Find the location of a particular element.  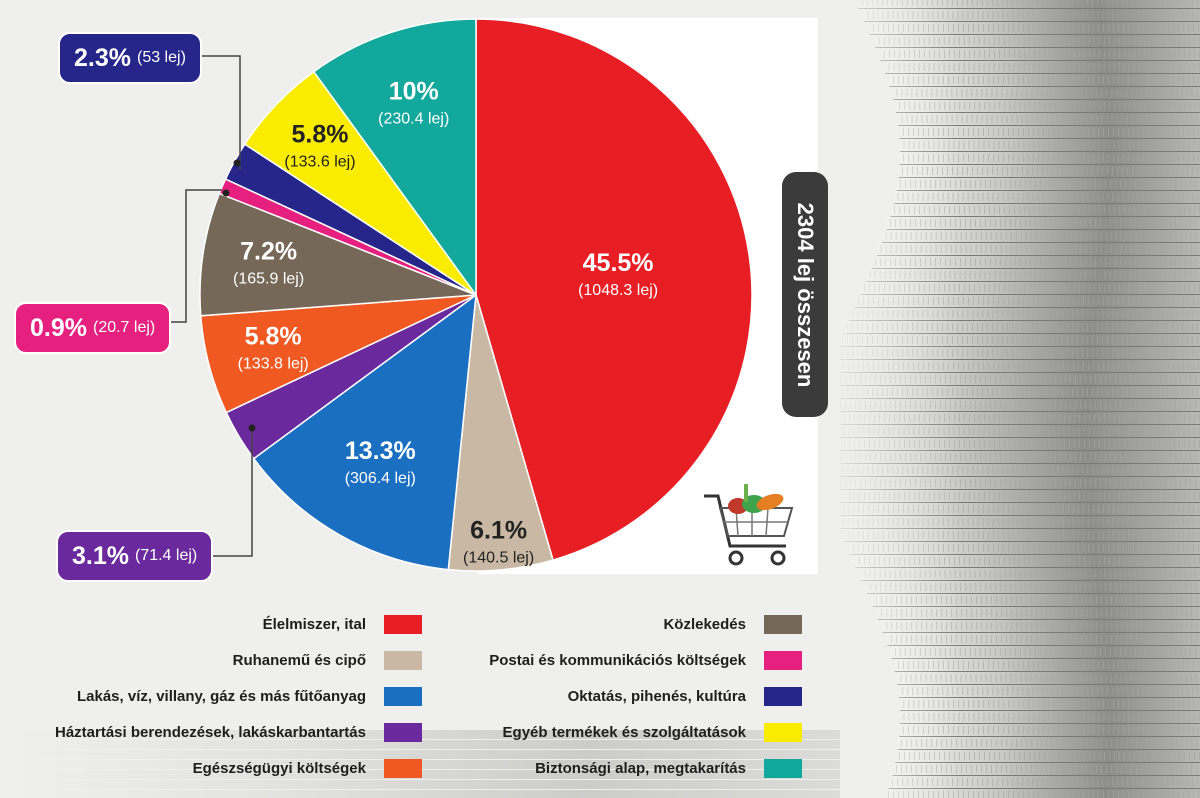

callout-oktatas-pihenes-kultura: 2.3% (53 lej) is located at coordinates (130, 58).